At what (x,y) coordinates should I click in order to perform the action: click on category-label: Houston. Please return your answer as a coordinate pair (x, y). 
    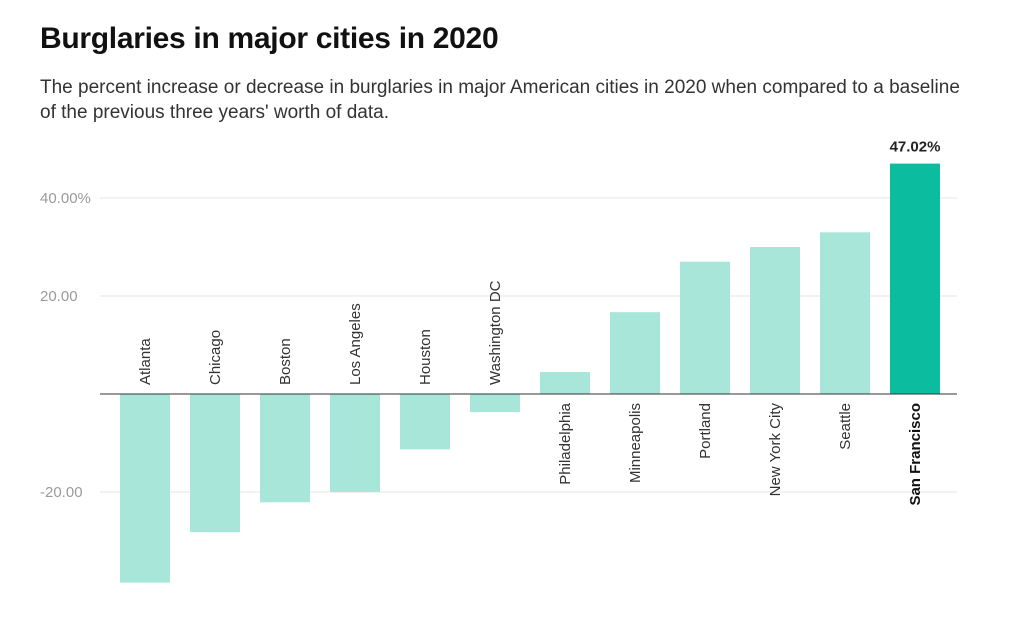
    Looking at the image, I should click on (425, 357).